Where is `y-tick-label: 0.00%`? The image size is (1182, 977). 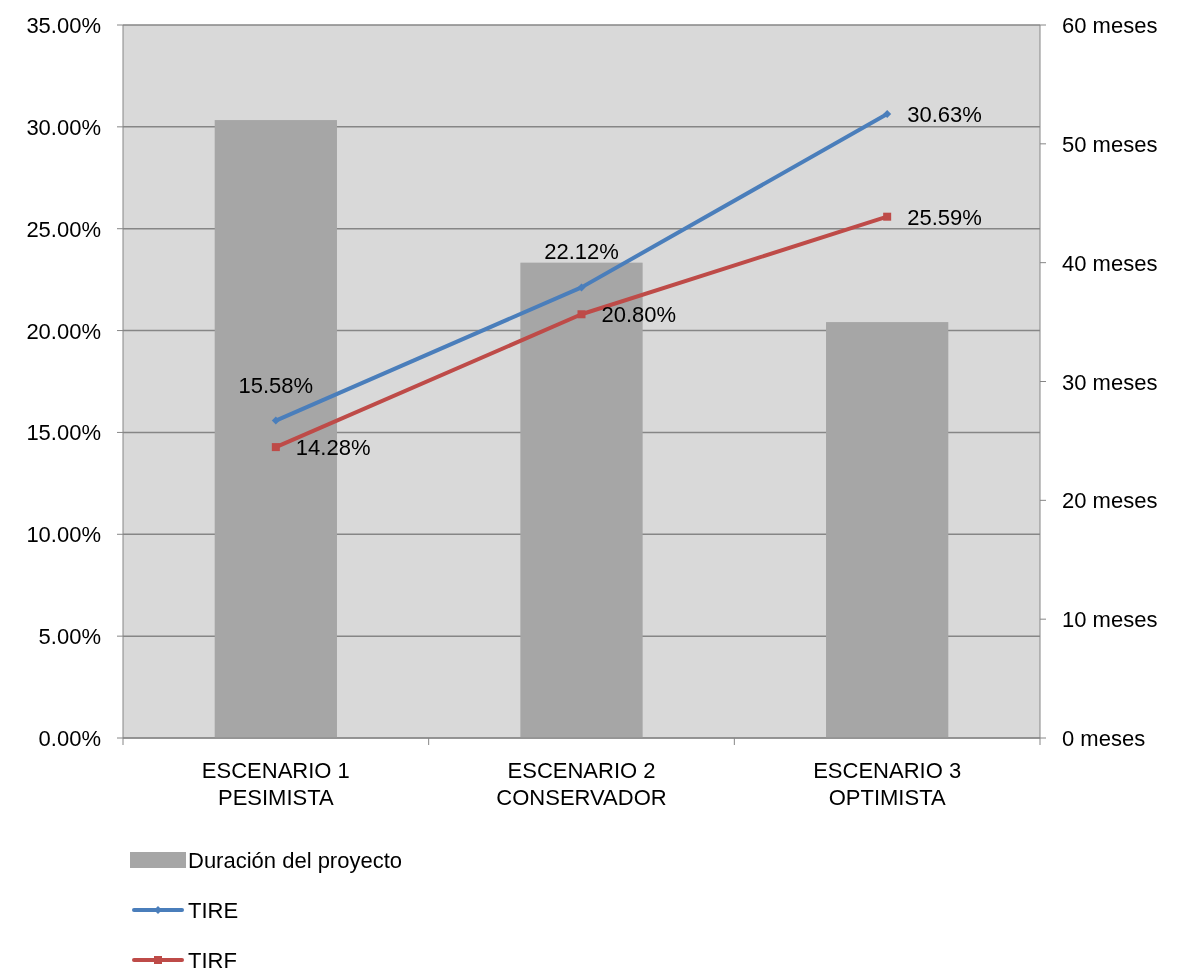 y-tick-label: 0.00% is located at coordinates (69, 738).